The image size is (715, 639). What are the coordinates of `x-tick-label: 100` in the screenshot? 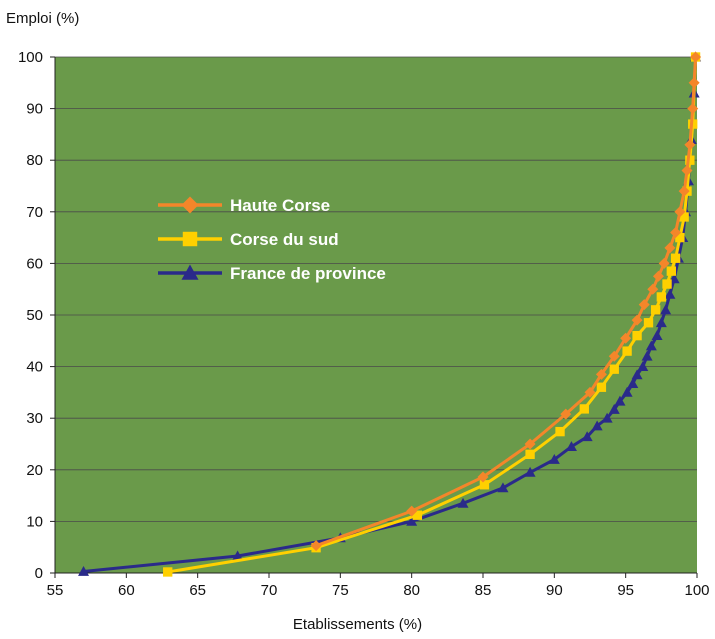 It's located at (696, 590).